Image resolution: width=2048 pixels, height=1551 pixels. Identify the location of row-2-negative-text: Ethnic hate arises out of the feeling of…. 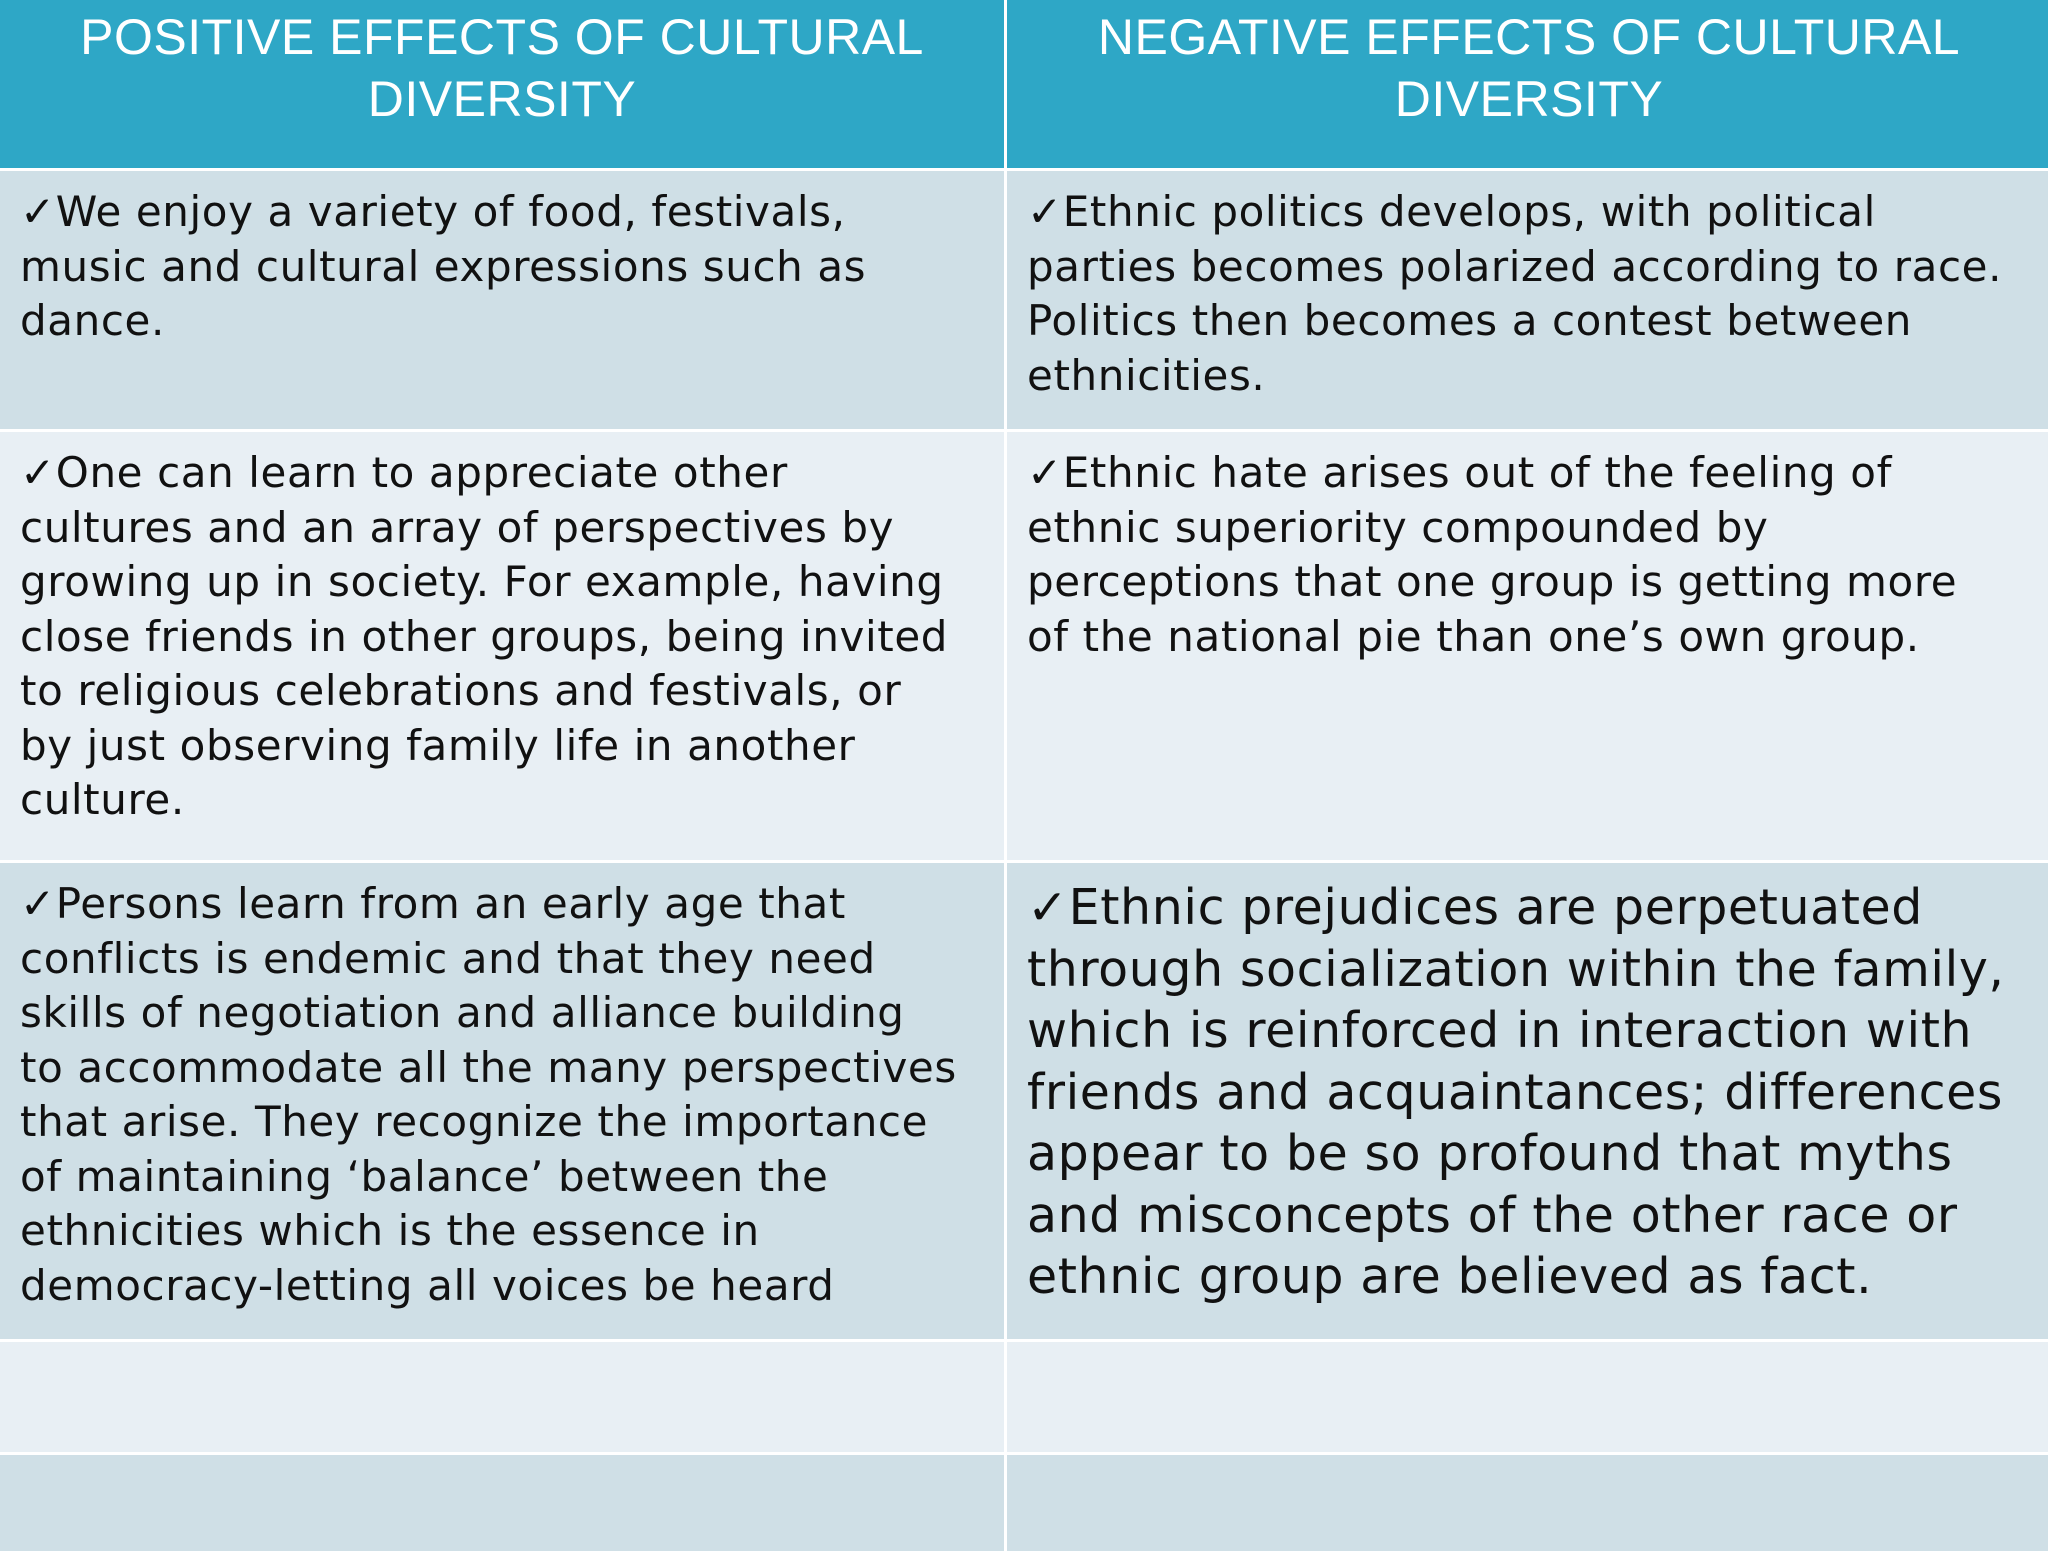
(1492, 554).